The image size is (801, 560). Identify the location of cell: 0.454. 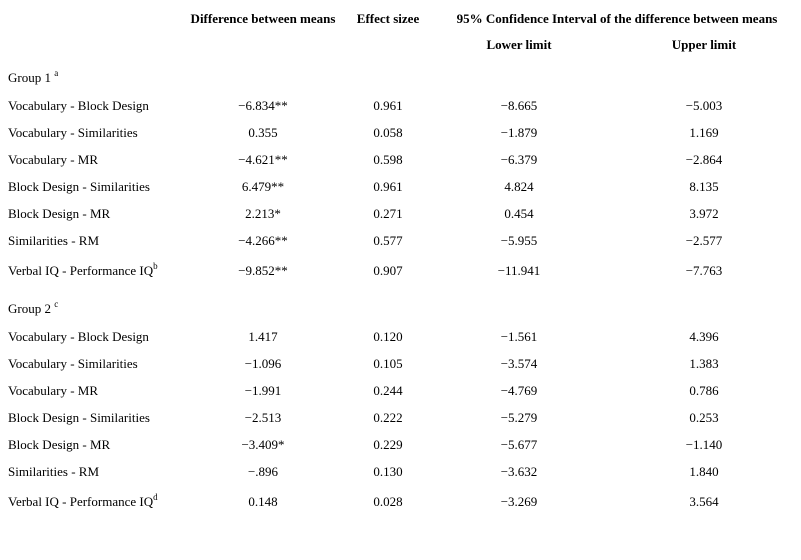
(519, 213).